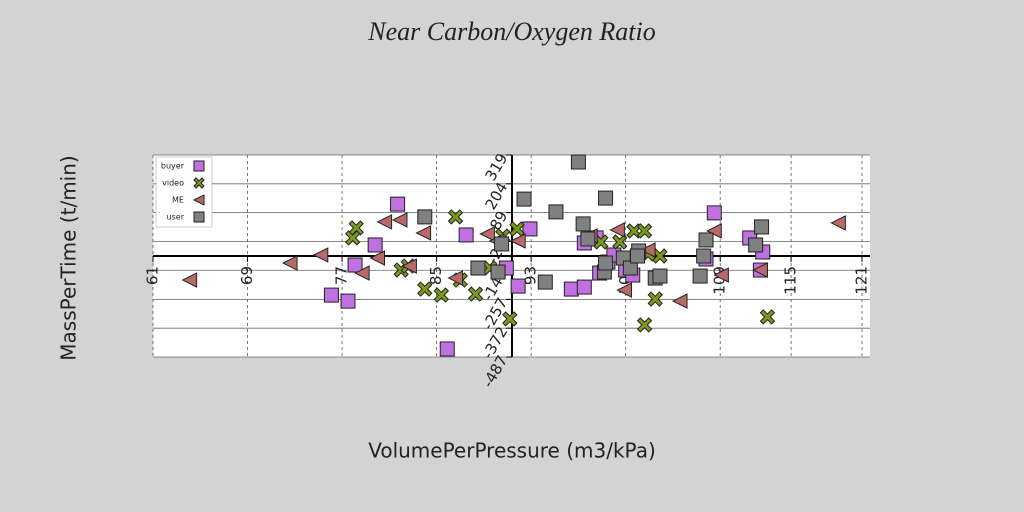  Describe the element at coordinates (176, 217) in the screenshot. I see `legend-label: user` at that location.